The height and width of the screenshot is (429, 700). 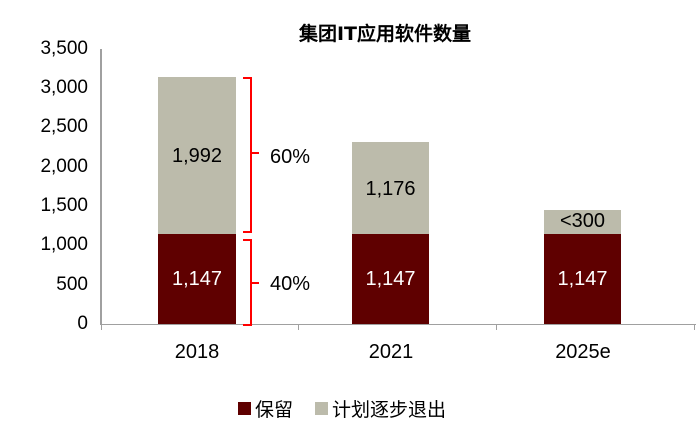 What do you see at coordinates (290, 157) in the screenshot?
I see `annotation-60-percent: 60%` at bounding box center [290, 157].